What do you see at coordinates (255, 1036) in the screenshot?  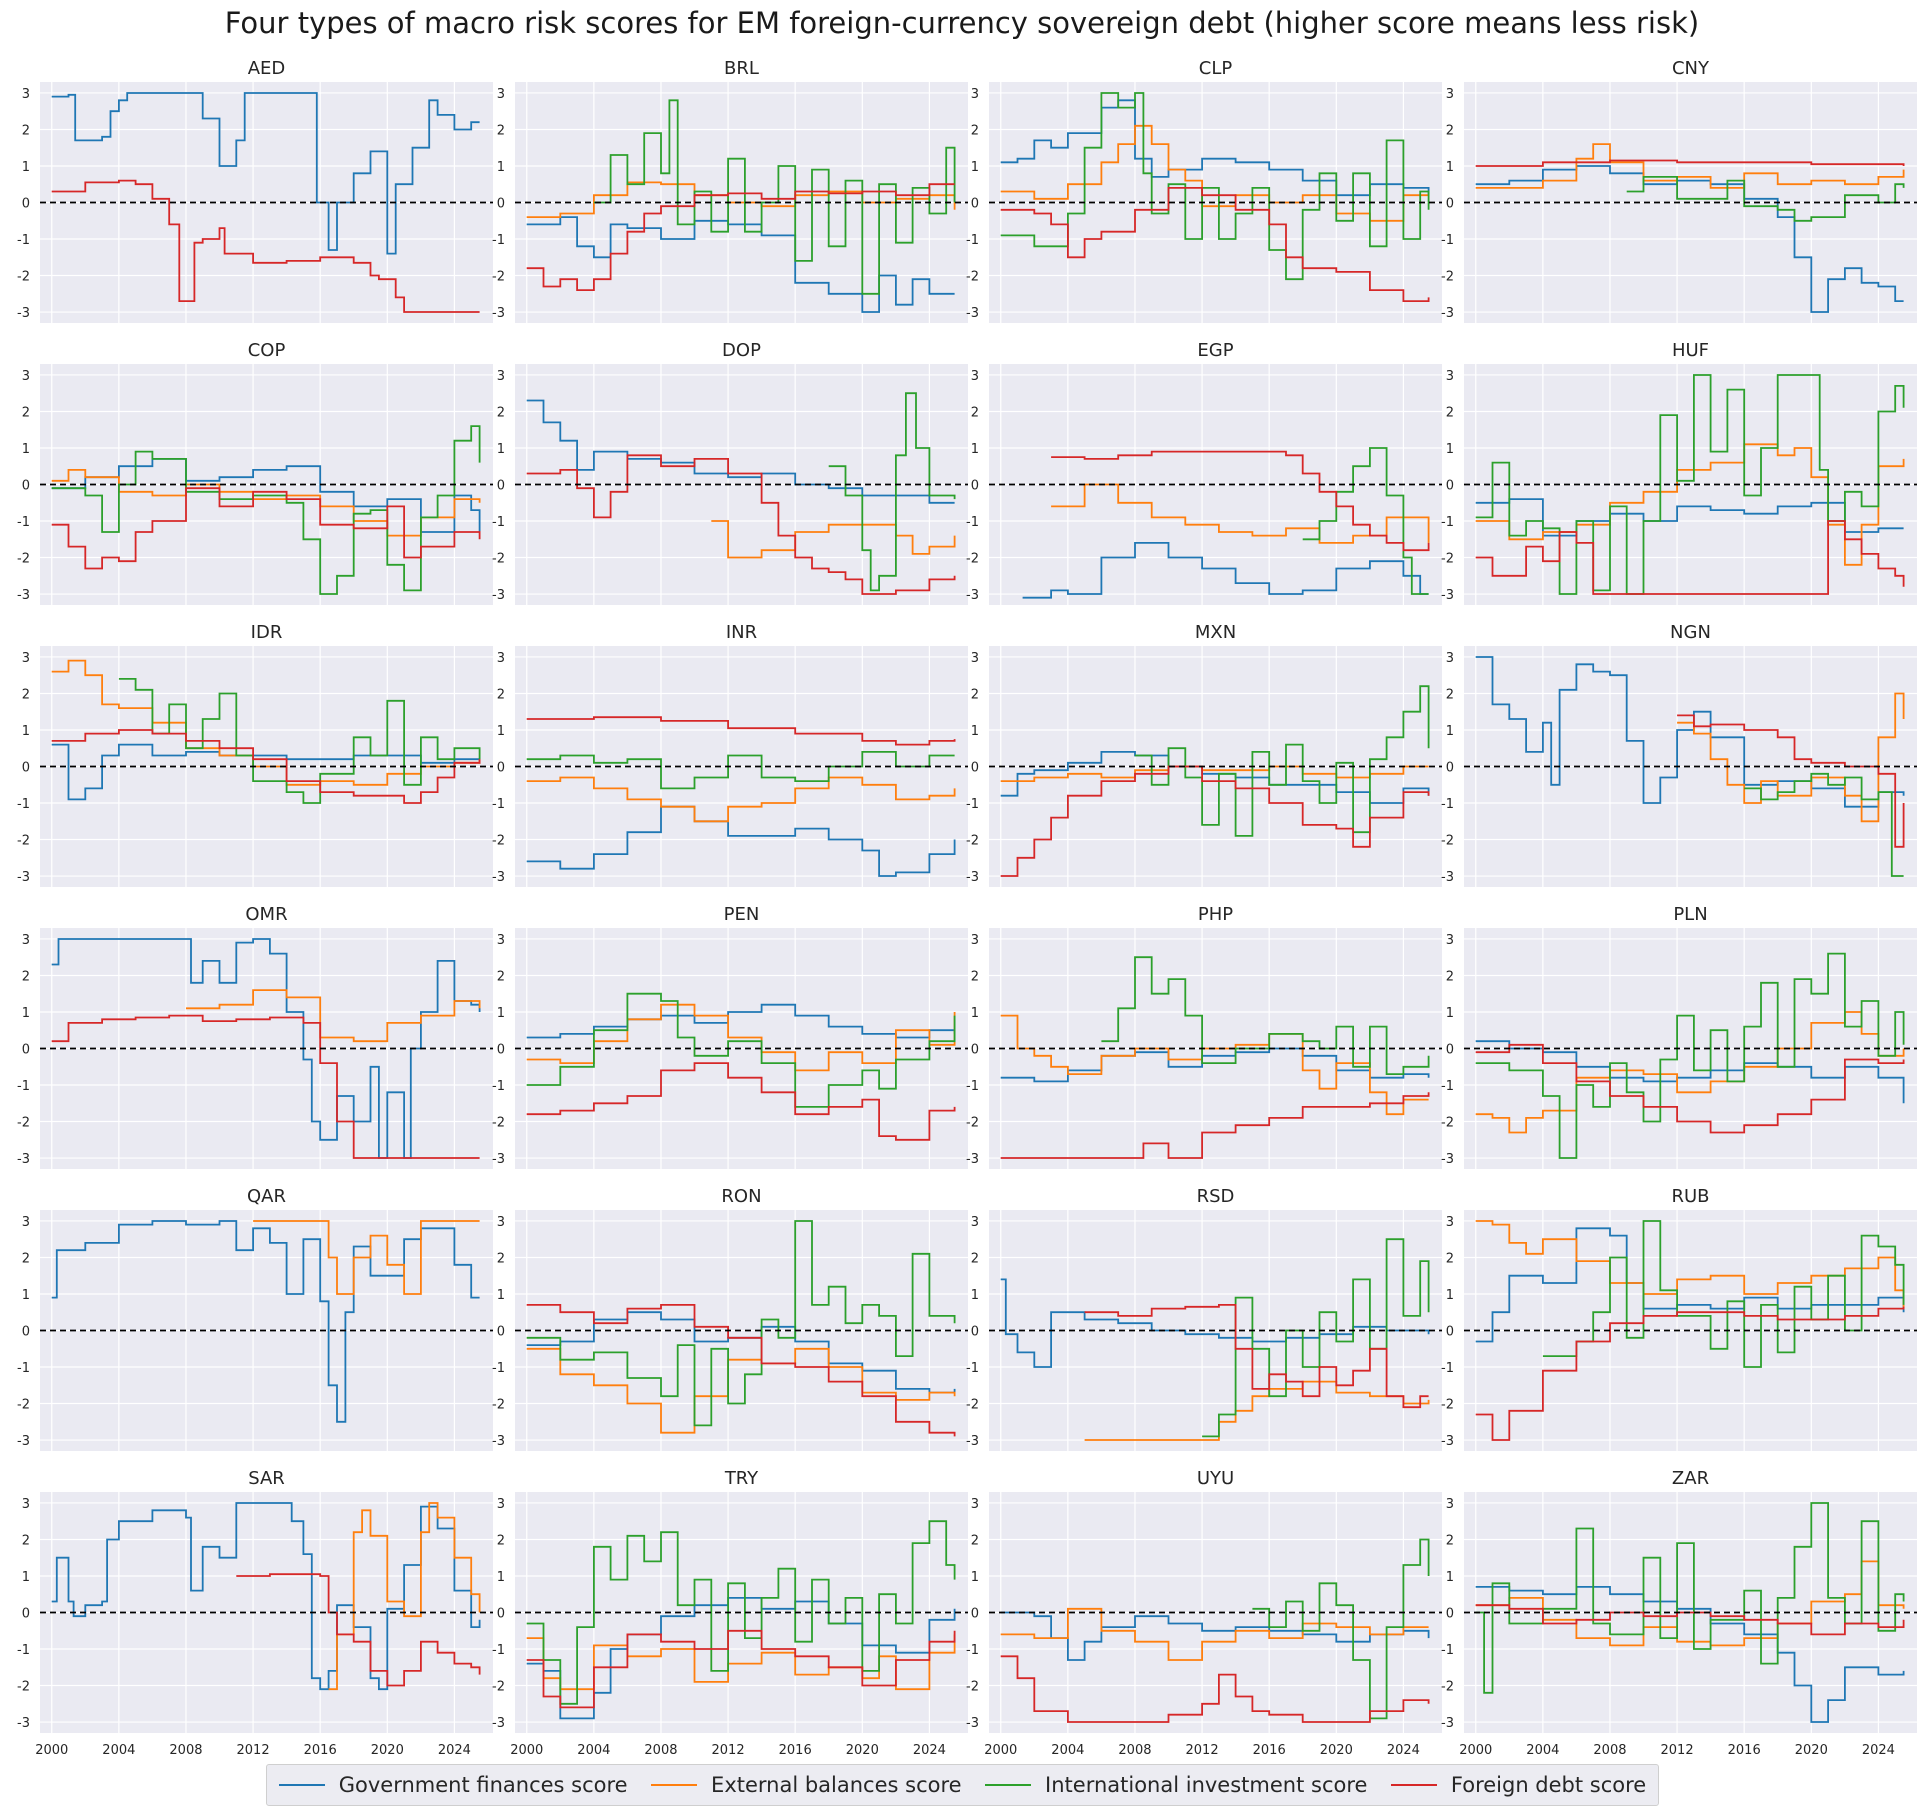 I see `panel-omr: OMR -3 -2 -1 0 1 2 3` at bounding box center [255, 1036].